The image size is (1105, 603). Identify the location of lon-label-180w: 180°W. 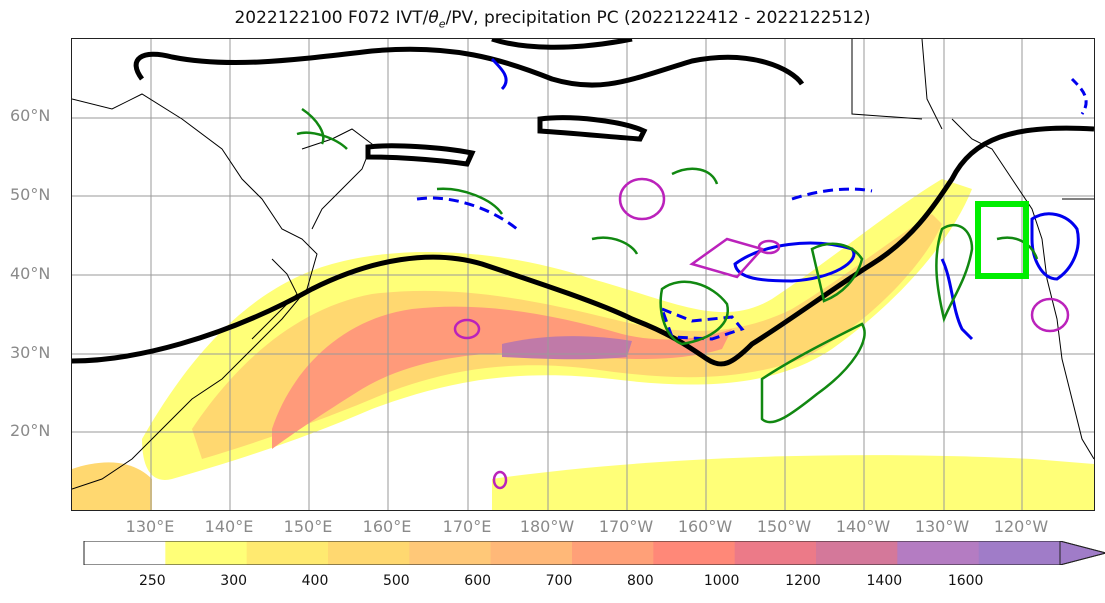
(547, 526).